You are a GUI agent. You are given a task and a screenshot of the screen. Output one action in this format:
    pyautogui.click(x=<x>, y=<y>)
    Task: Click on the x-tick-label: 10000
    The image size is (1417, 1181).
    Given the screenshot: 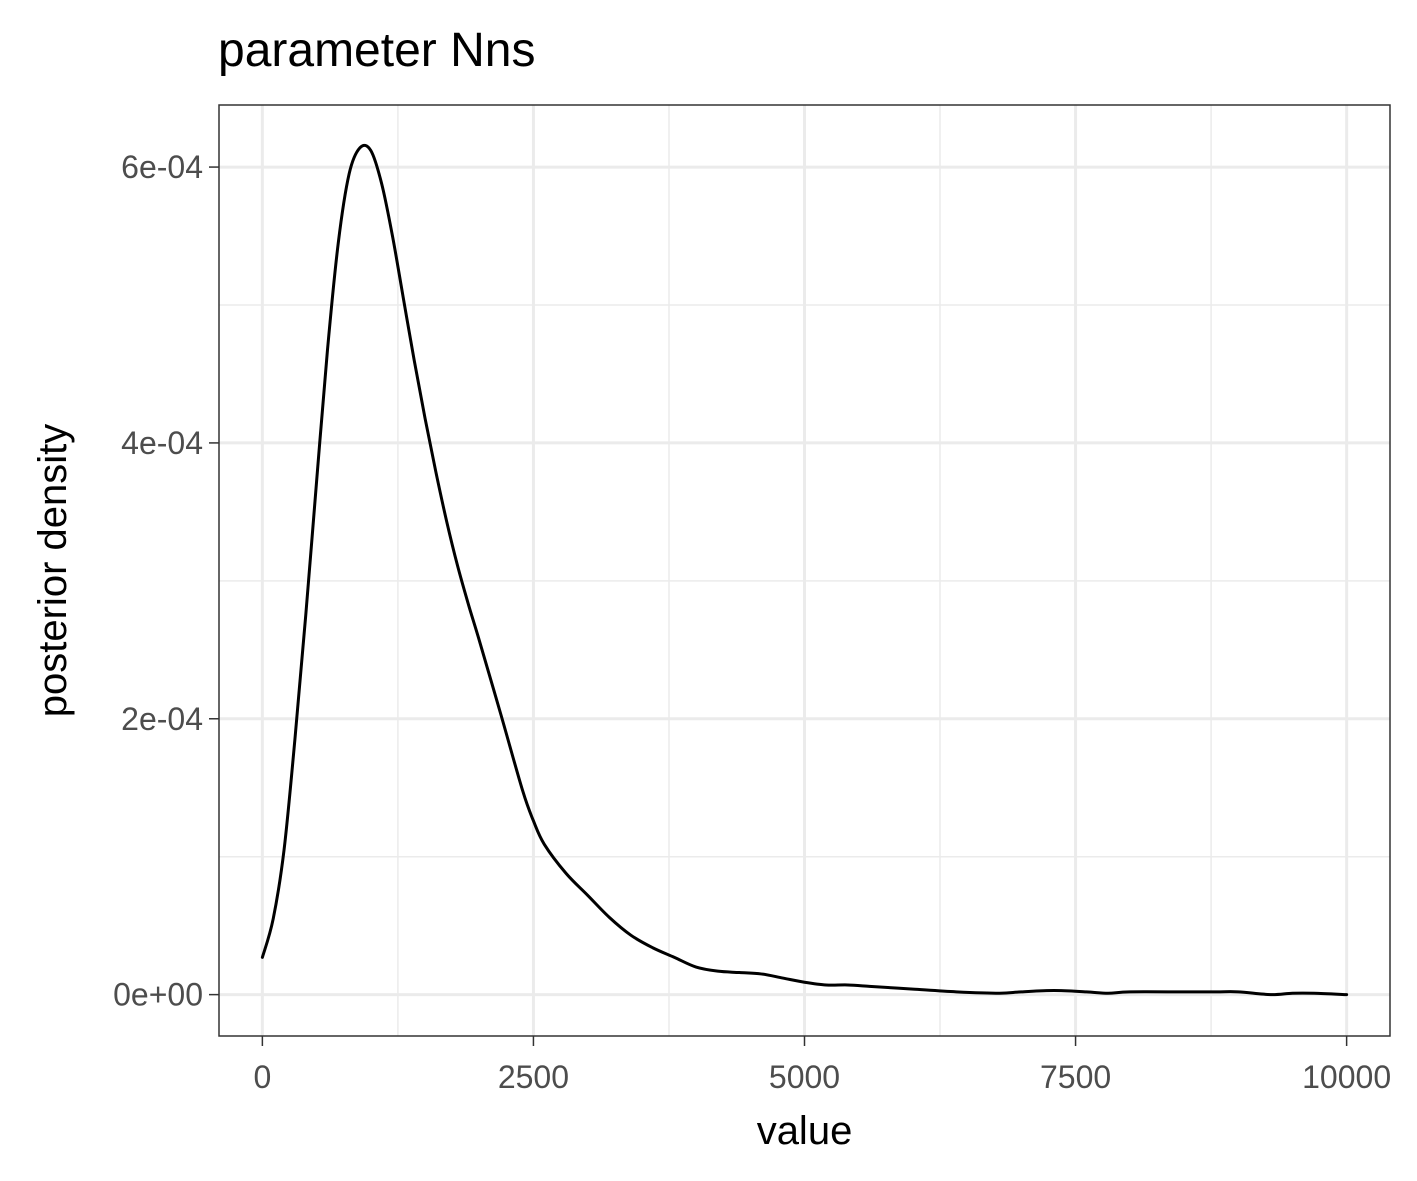 What is the action you would take?
    pyautogui.click(x=1346, y=1077)
    